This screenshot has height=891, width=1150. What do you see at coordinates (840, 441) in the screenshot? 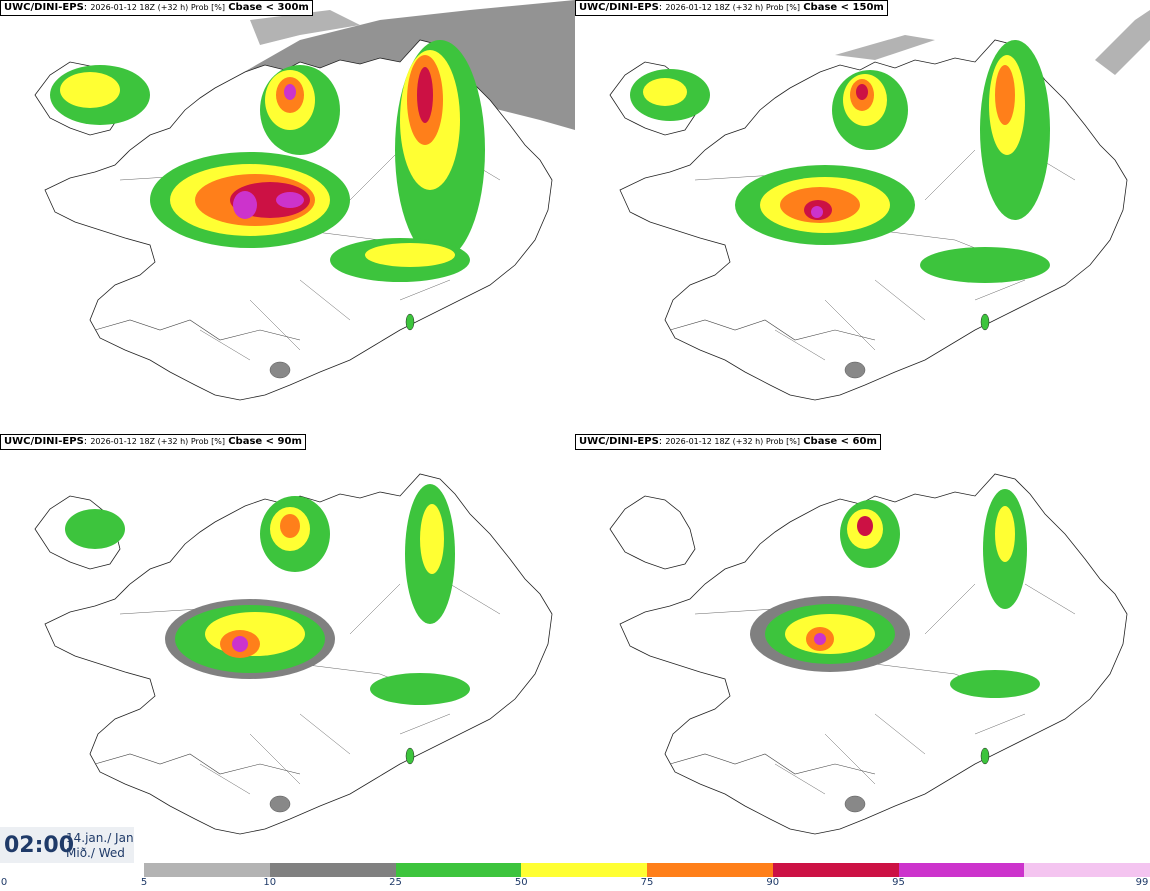
I see `threshold-label: Cbase < 60m` at bounding box center [840, 441].